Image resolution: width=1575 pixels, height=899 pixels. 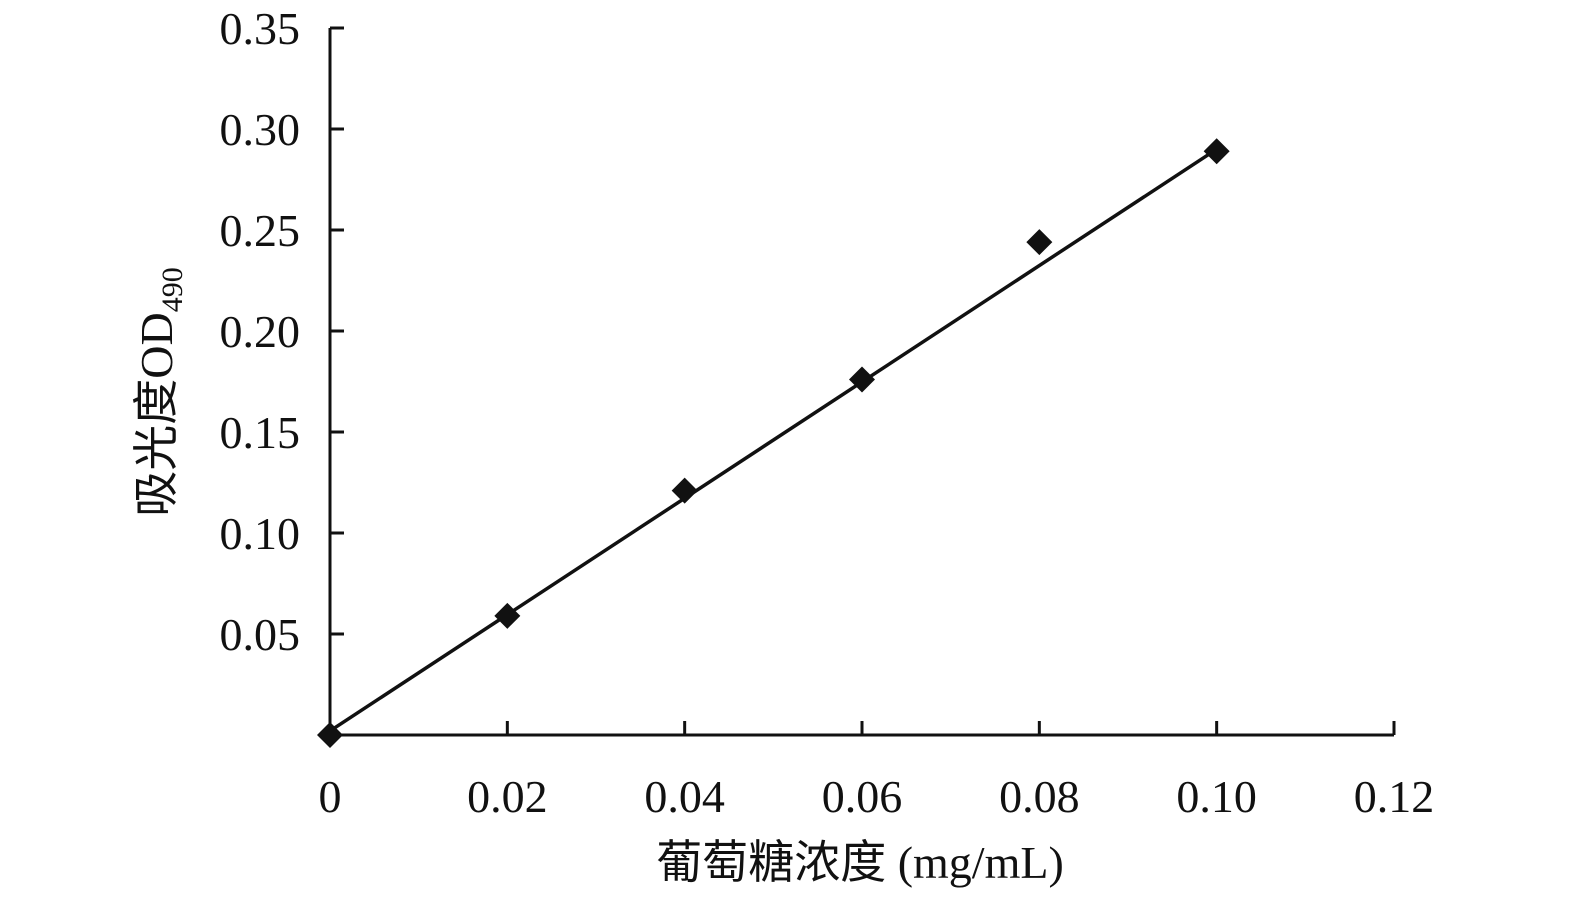 I want to click on x-tick-label: 0.10, so click(x=1216, y=796).